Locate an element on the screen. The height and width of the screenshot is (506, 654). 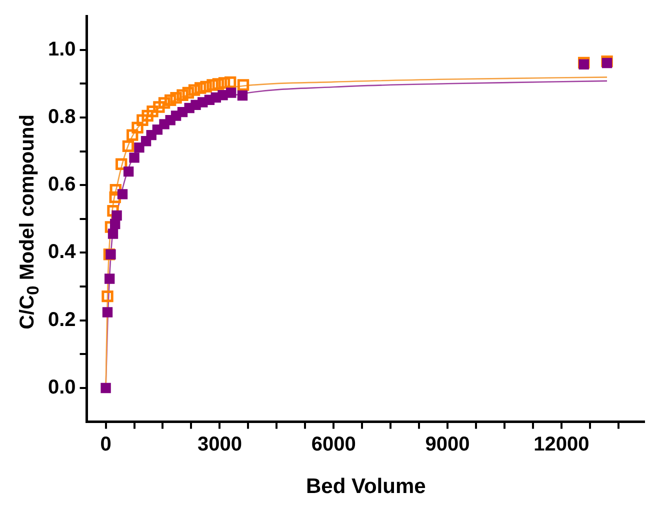
y-tick-label: 0.2 is located at coordinates (62, 319).